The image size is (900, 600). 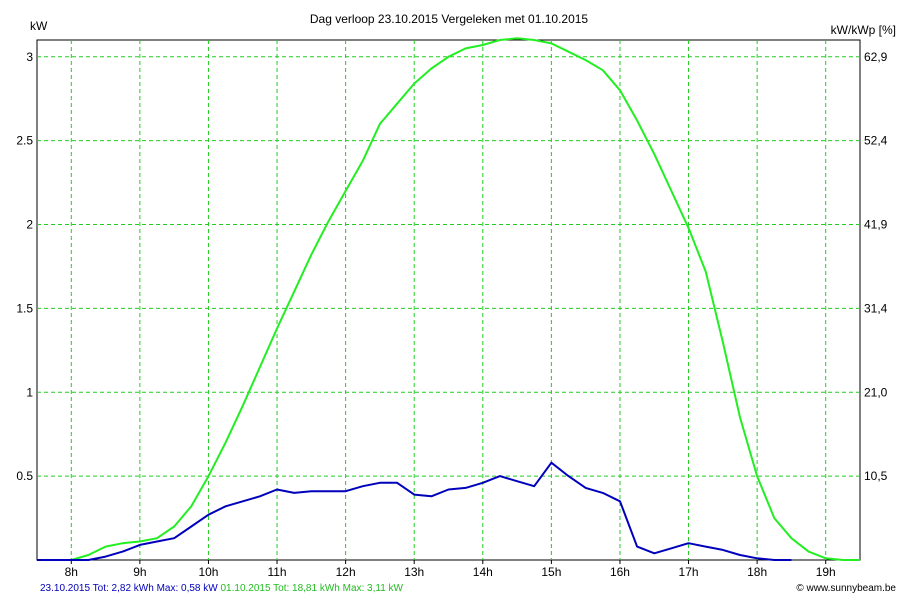 What do you see at coordinates (29, 392) in the screenshot?
I see `y-tick-label-left: 1` at bounding box center [29, 392].